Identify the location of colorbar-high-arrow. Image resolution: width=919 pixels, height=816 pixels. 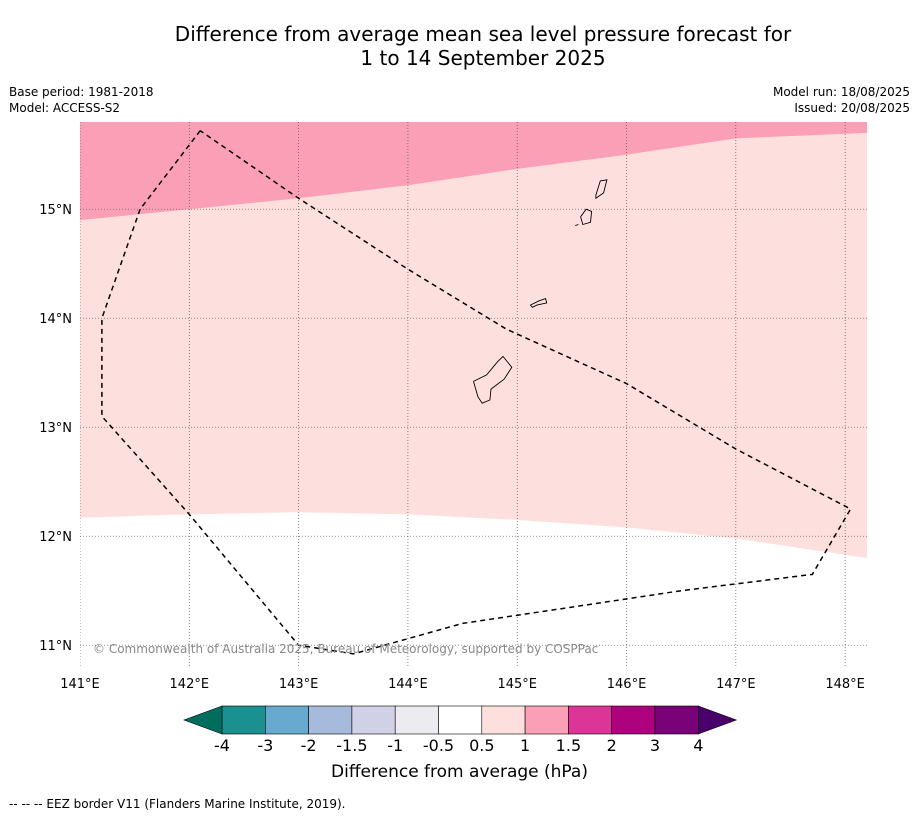
(717, 720).